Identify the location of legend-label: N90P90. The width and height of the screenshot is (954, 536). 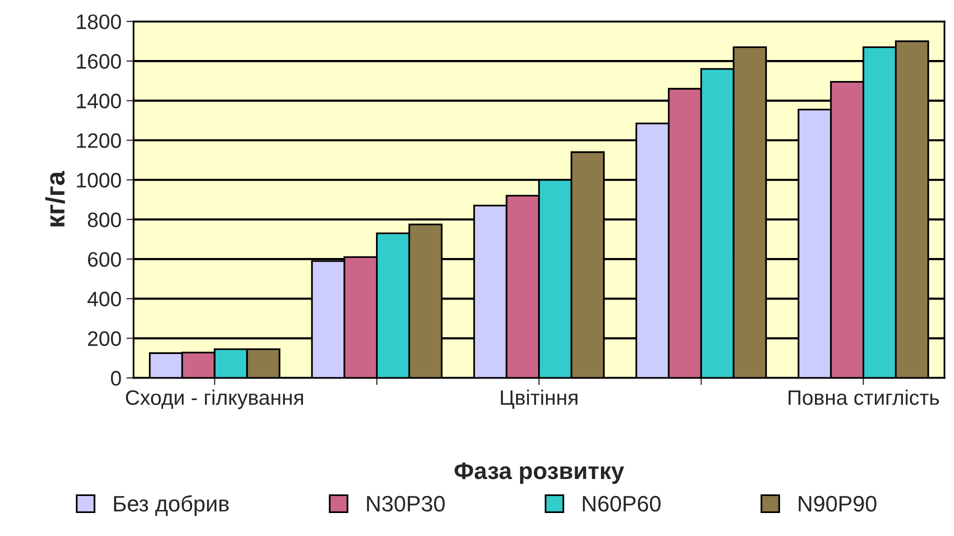
(837, 504).